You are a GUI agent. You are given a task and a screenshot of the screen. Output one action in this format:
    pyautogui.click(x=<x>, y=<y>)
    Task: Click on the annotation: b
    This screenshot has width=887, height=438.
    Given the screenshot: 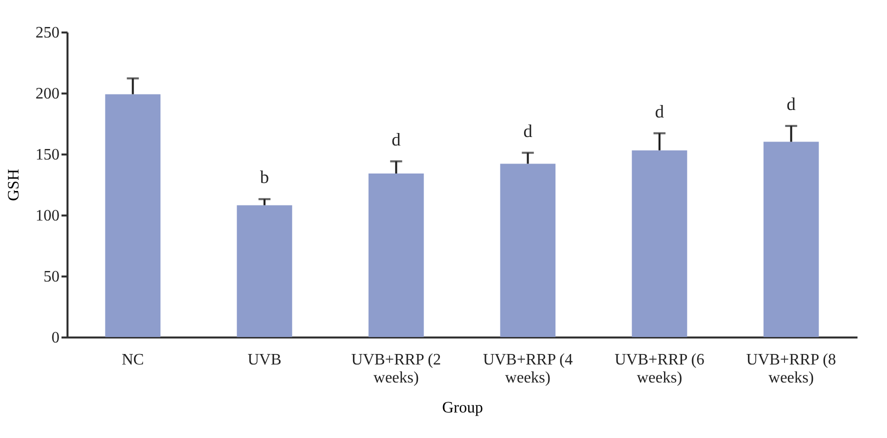 What is the action you would take?
    pyautogui.click(x=264, y=177)
    